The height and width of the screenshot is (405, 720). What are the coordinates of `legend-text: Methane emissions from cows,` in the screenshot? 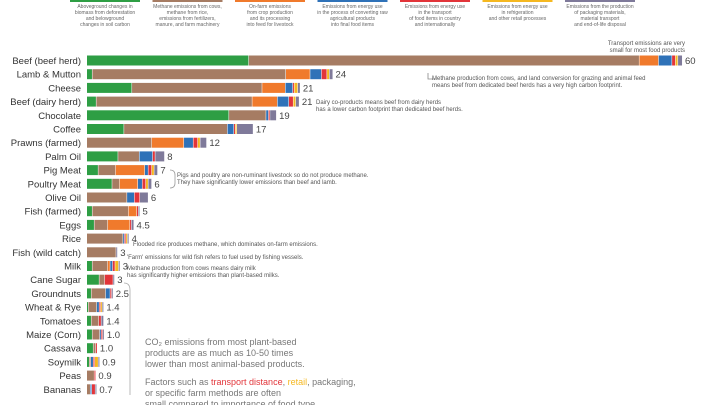 It's located at (187, 7).